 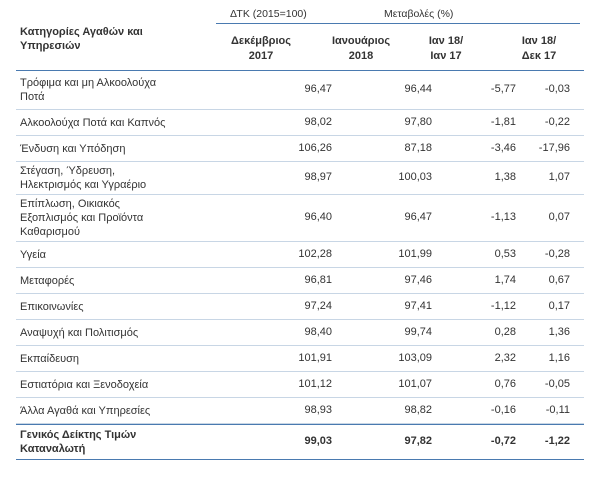 I want to click on cell-mom: -0,05, so click(x=557, y=384).